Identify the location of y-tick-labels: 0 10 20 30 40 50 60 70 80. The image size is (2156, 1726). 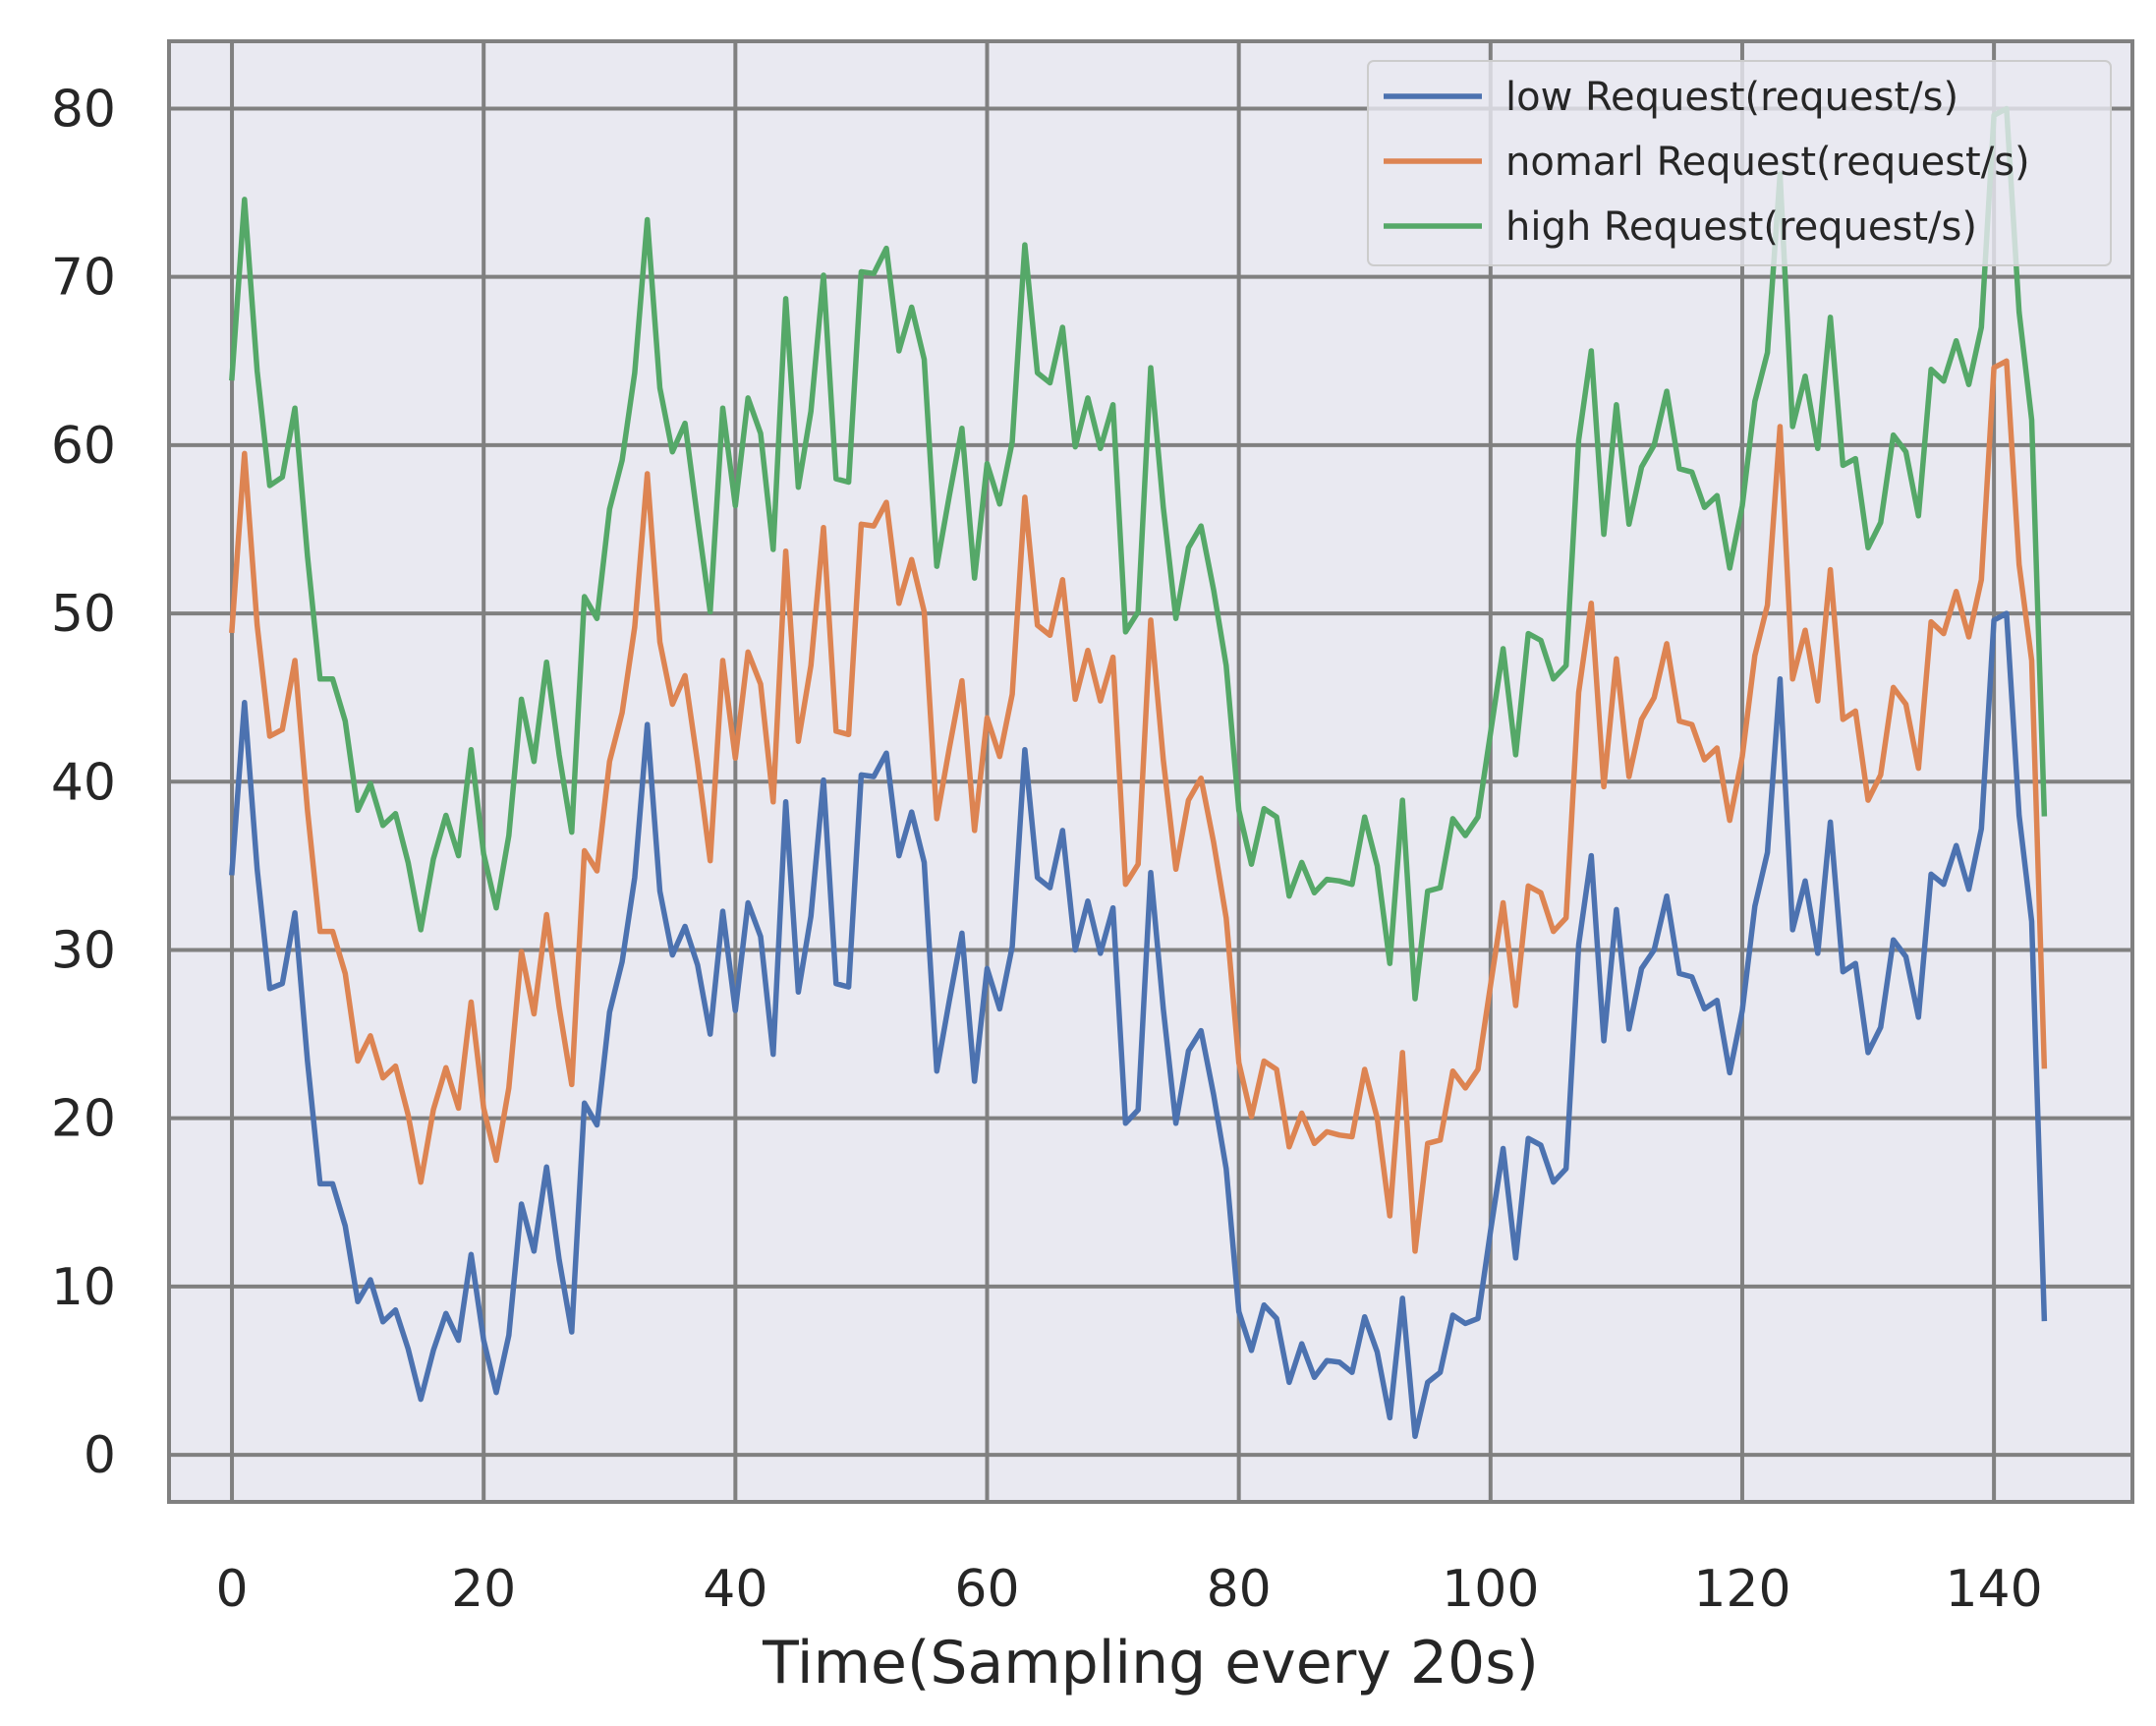
(83, 782).